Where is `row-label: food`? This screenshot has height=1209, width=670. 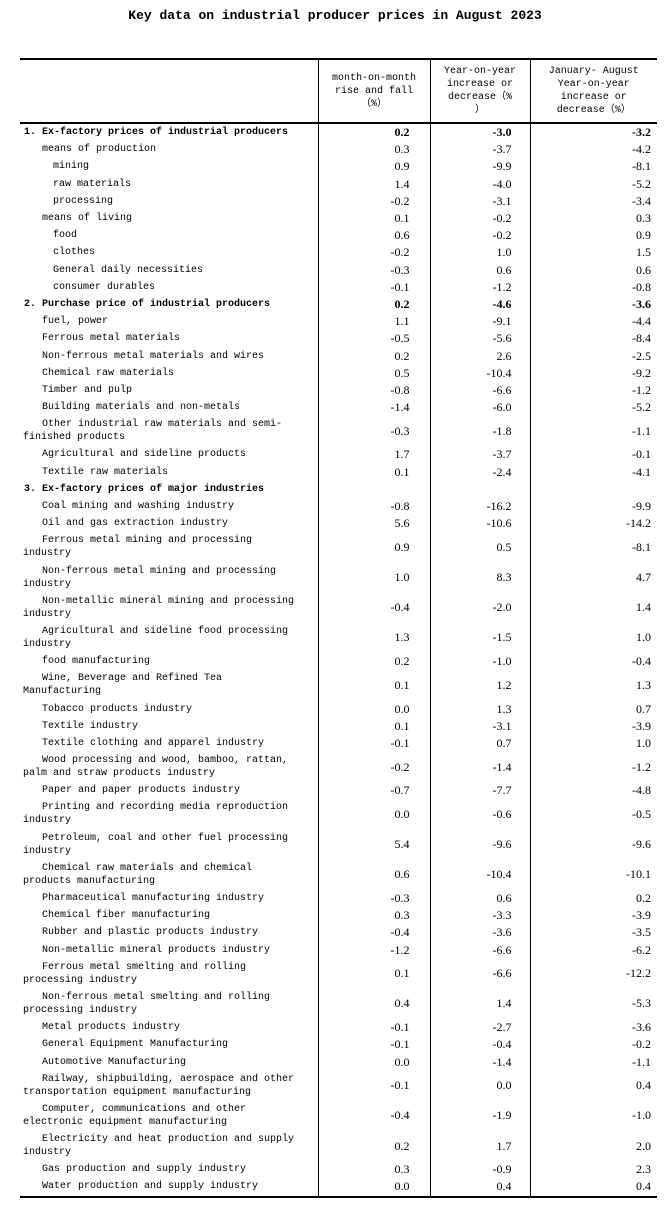
row-label: food is located at coordinates (65, 236).